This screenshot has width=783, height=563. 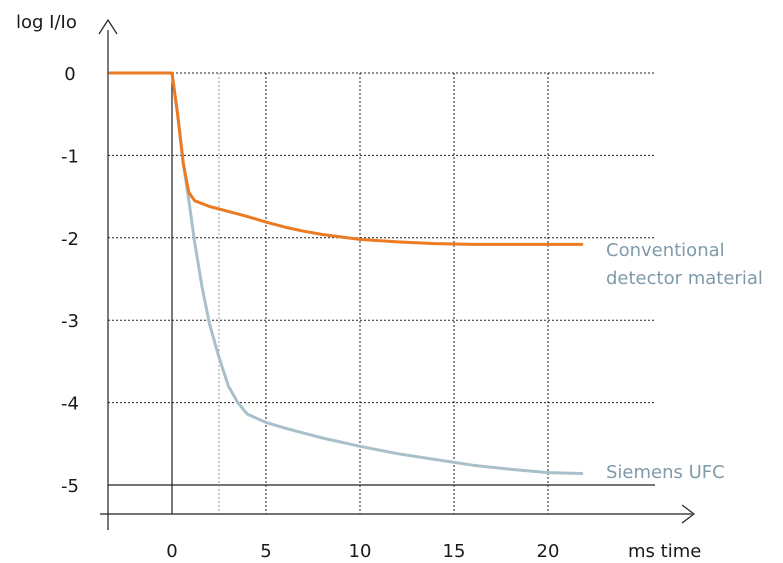 I want to click on x-tick-label: 0, so click(x=171, y=551).